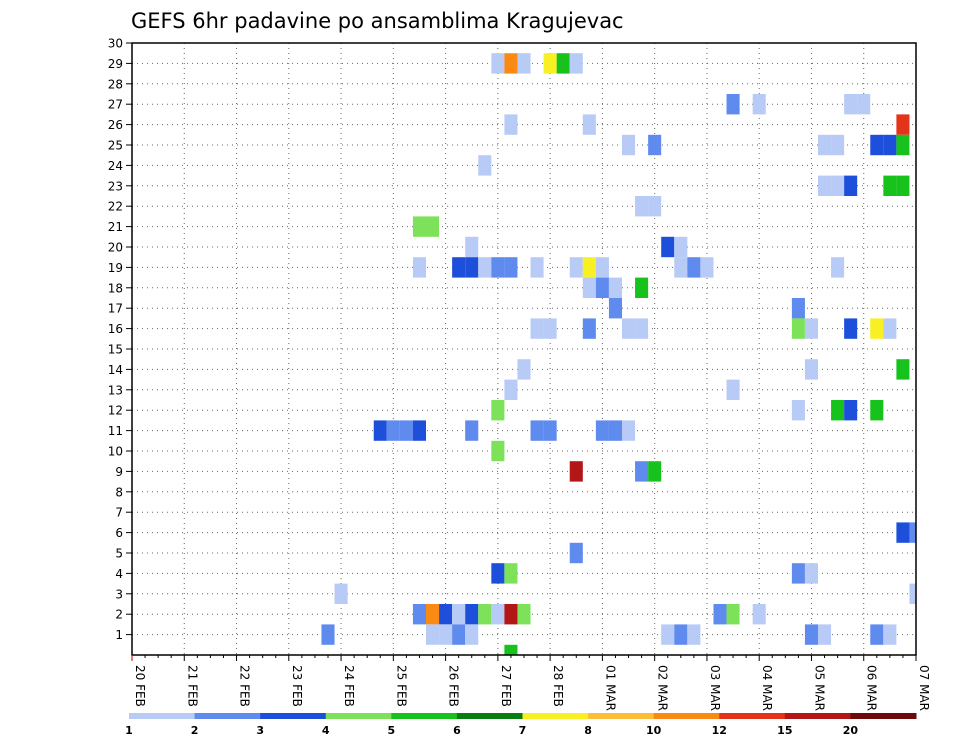 The image size is (960, 742). I want to click on x-tick-label-1: 21 FEB, so click(192, 686).